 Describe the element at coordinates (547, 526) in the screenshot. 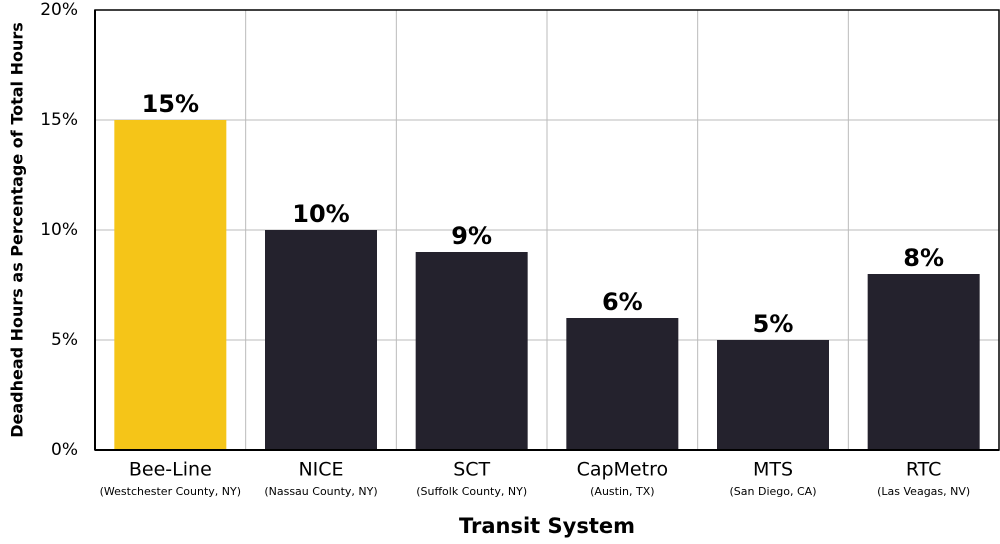

I see `x-axis-title: Transit System` at that location.